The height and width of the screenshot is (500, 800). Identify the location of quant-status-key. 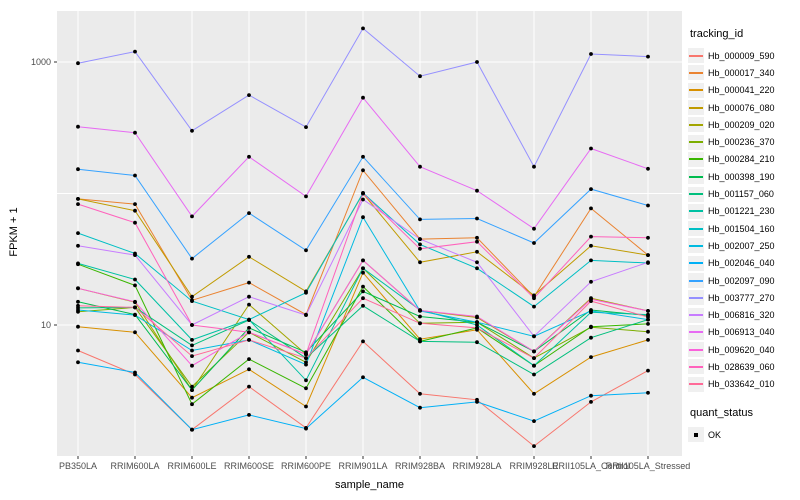
(696, 435).